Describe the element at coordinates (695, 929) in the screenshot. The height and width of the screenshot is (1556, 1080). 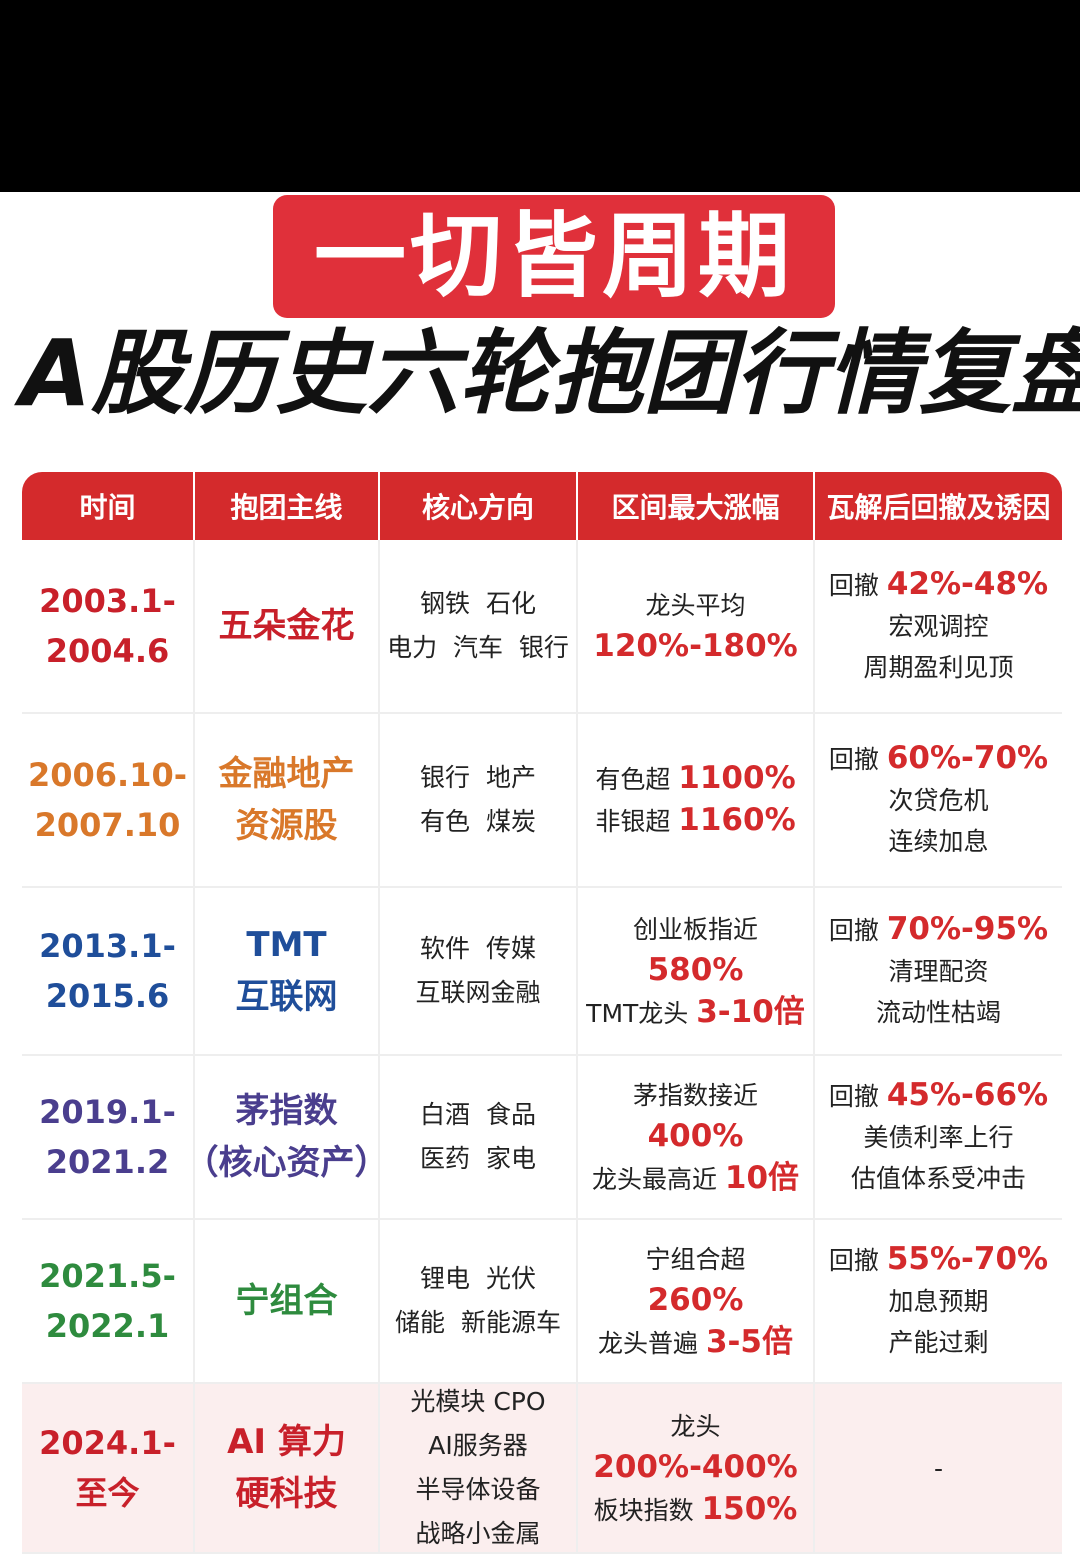
I see `gain-line: 创业板指近` at that location.